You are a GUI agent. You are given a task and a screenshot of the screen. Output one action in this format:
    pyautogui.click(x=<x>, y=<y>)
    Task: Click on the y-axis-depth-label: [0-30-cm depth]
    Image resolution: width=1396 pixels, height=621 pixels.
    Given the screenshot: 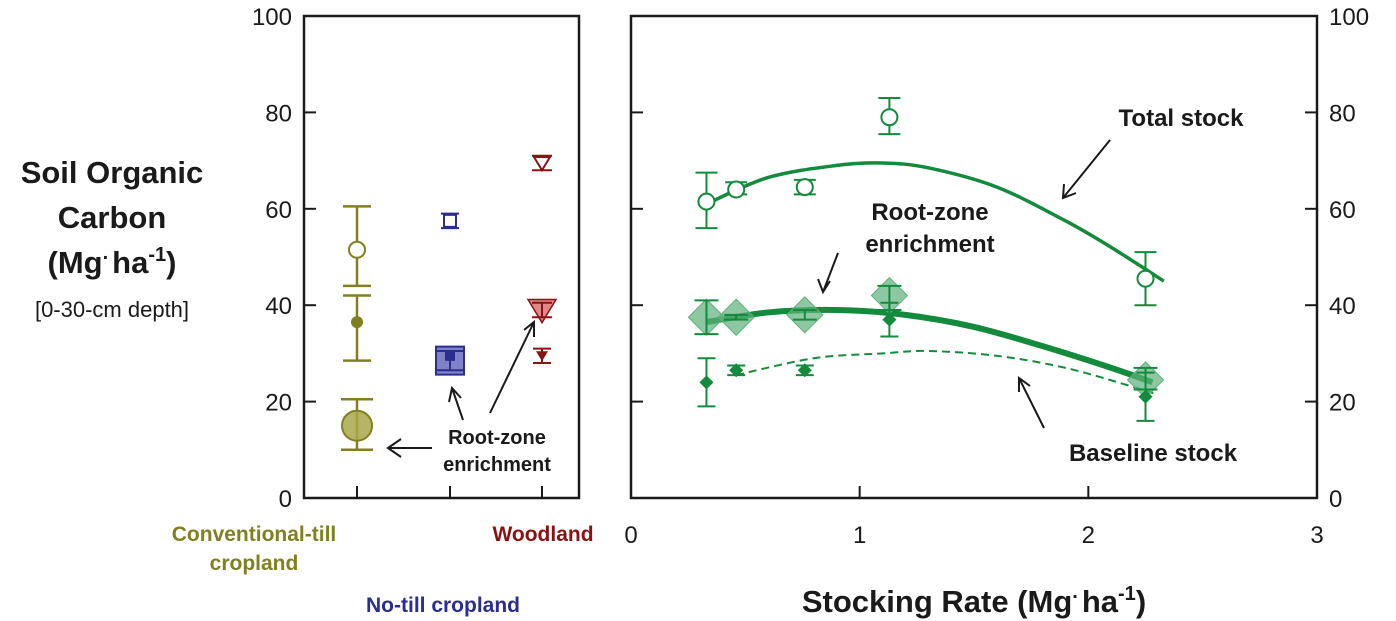 What is the action you would take?
    pyautogui.click(x=112, y=309)
    